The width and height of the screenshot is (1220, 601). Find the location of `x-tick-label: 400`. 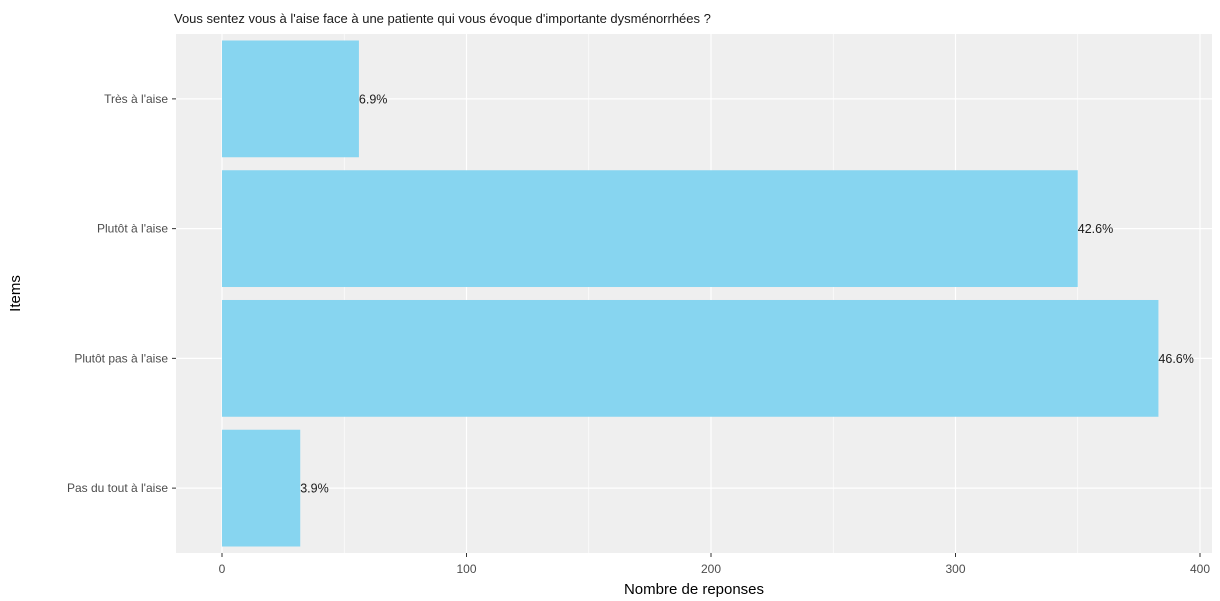

x-tick-label: 400 is located at coordinates (1200, 569).